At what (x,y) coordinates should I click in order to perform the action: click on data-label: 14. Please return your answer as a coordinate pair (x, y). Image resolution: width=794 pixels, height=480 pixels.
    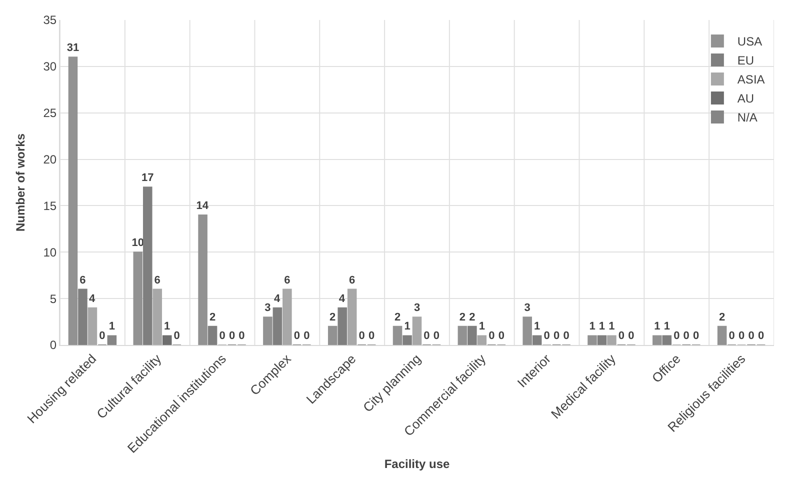
    Looking at the image, I should click on (203, 206).